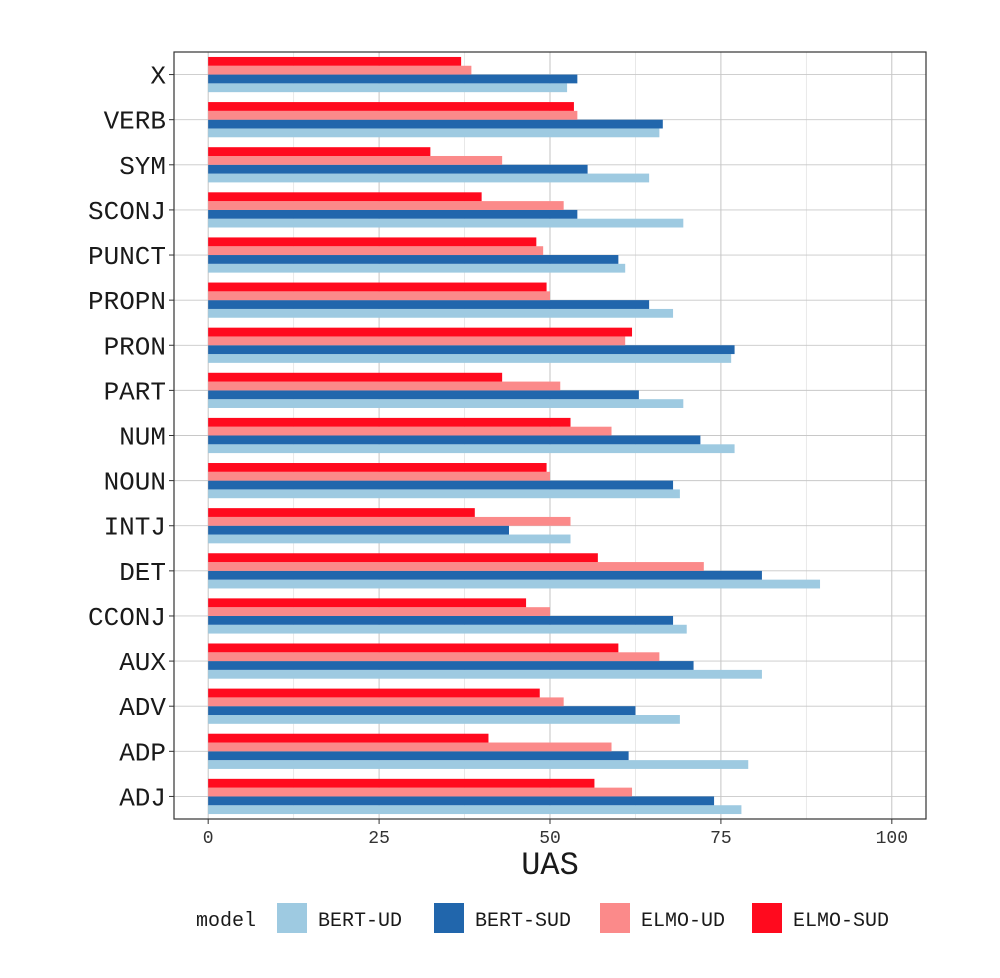 The height and width of the screenshot is (978, 1000). I want to click on bar-sym-elmo-ud, so click(355, 160).